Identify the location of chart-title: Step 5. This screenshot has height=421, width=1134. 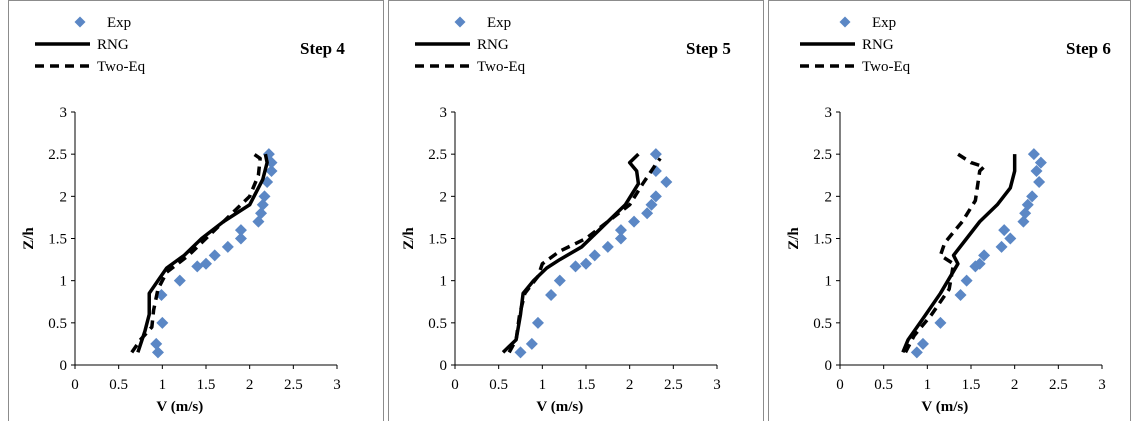
(708, 48).